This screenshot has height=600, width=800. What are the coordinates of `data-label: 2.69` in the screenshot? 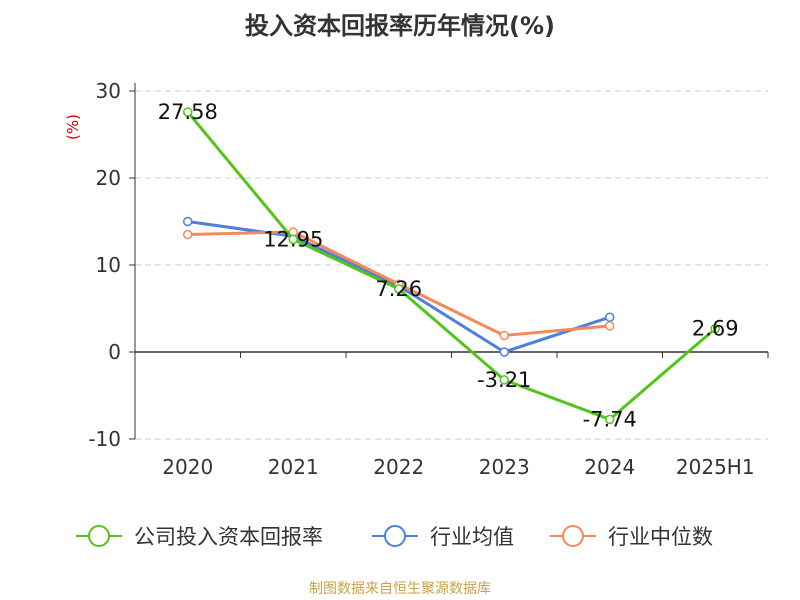 It's located at (715, 329).